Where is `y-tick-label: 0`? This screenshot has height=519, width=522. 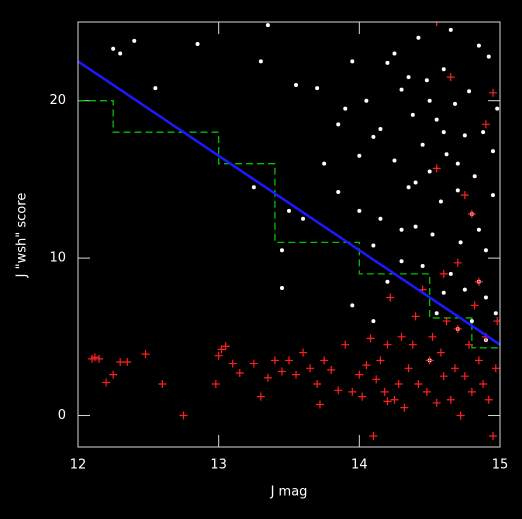 y-tick-label: 0 is located at coordinates (62, 415).